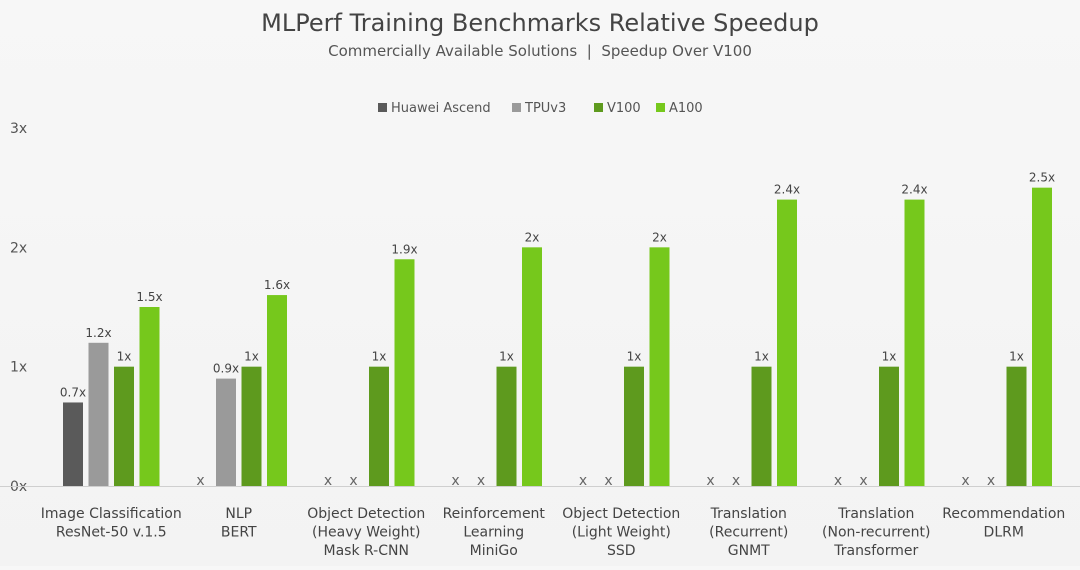 The image size is (1080, 570). I want to click on legend-swatch-huawei-ascend, so click(382, 107).